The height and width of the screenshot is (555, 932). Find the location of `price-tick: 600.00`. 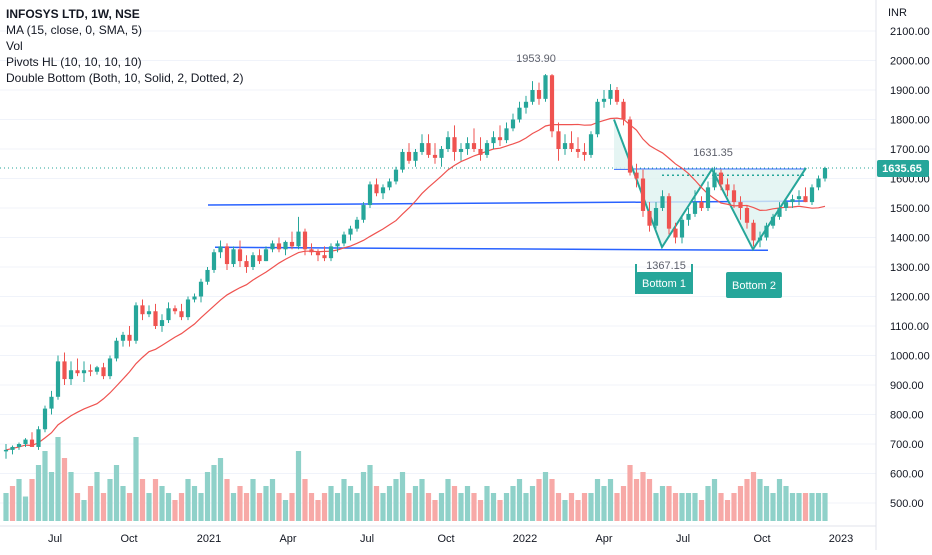

price-tick: 600.00 is located at coordinates (907, 475).